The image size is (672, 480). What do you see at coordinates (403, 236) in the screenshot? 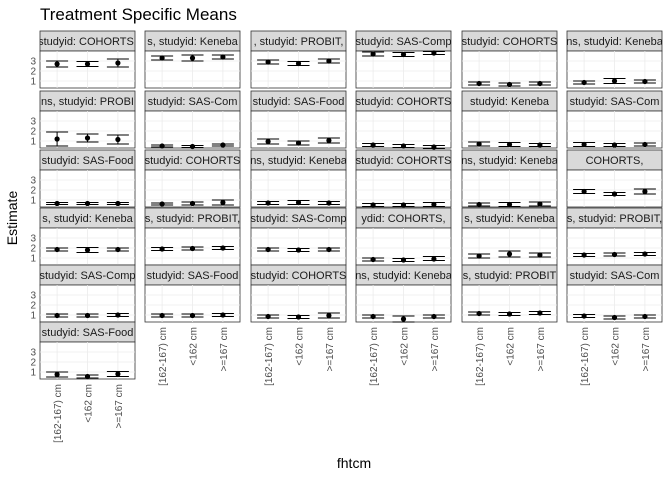
I see `facet-panel: ydid: COHORTS,` at bounding box center [403, 236].